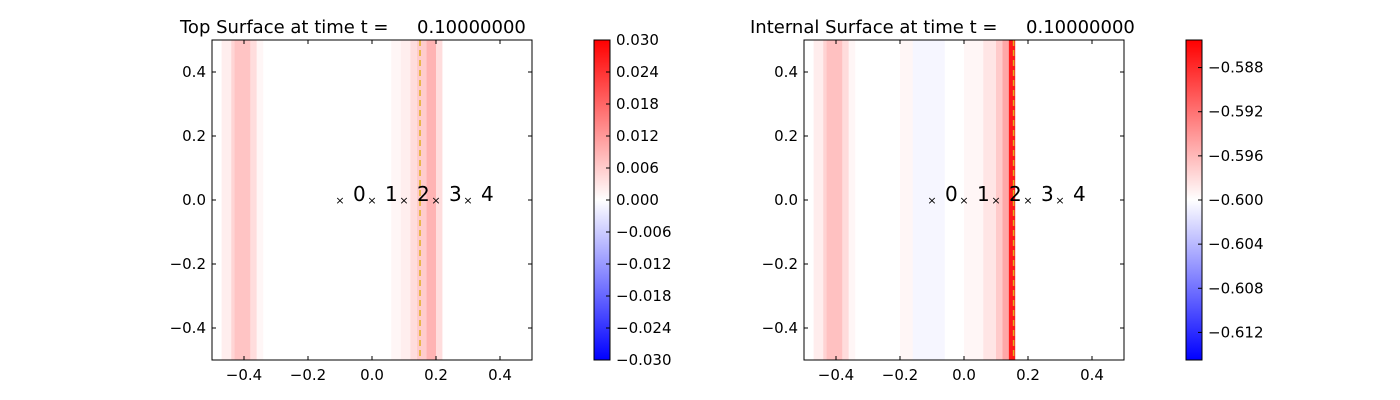 The height and width of the screenshot is (400, 1400). I want to click on colorbar-tick-label: −0.588, so click(1236, 68).